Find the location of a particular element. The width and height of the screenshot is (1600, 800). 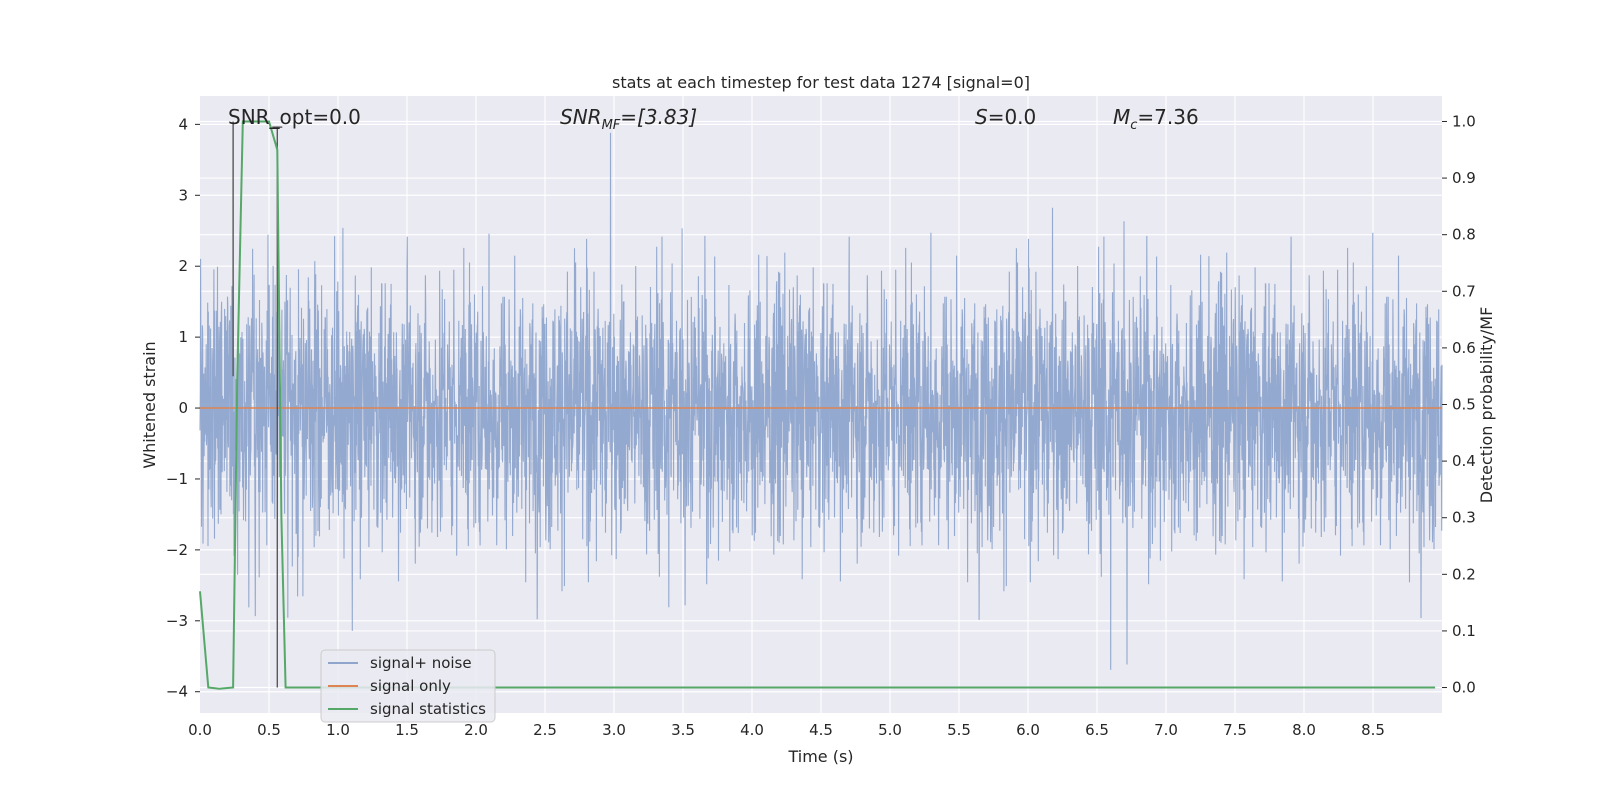

x-tick-label: 0.0 is located at coordinates (200, 730).